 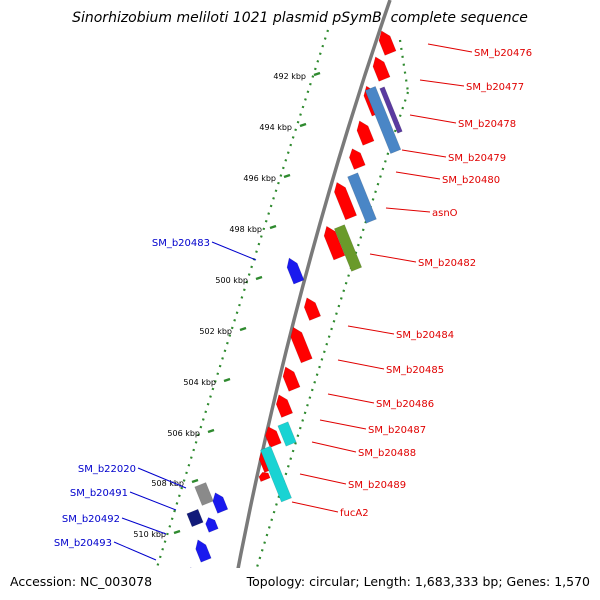 What do you see at coordinates (503, 53) in the screenshot?
I see `gene-label-sm_b20476: SM_b20476` at bounding box center [503, 53].